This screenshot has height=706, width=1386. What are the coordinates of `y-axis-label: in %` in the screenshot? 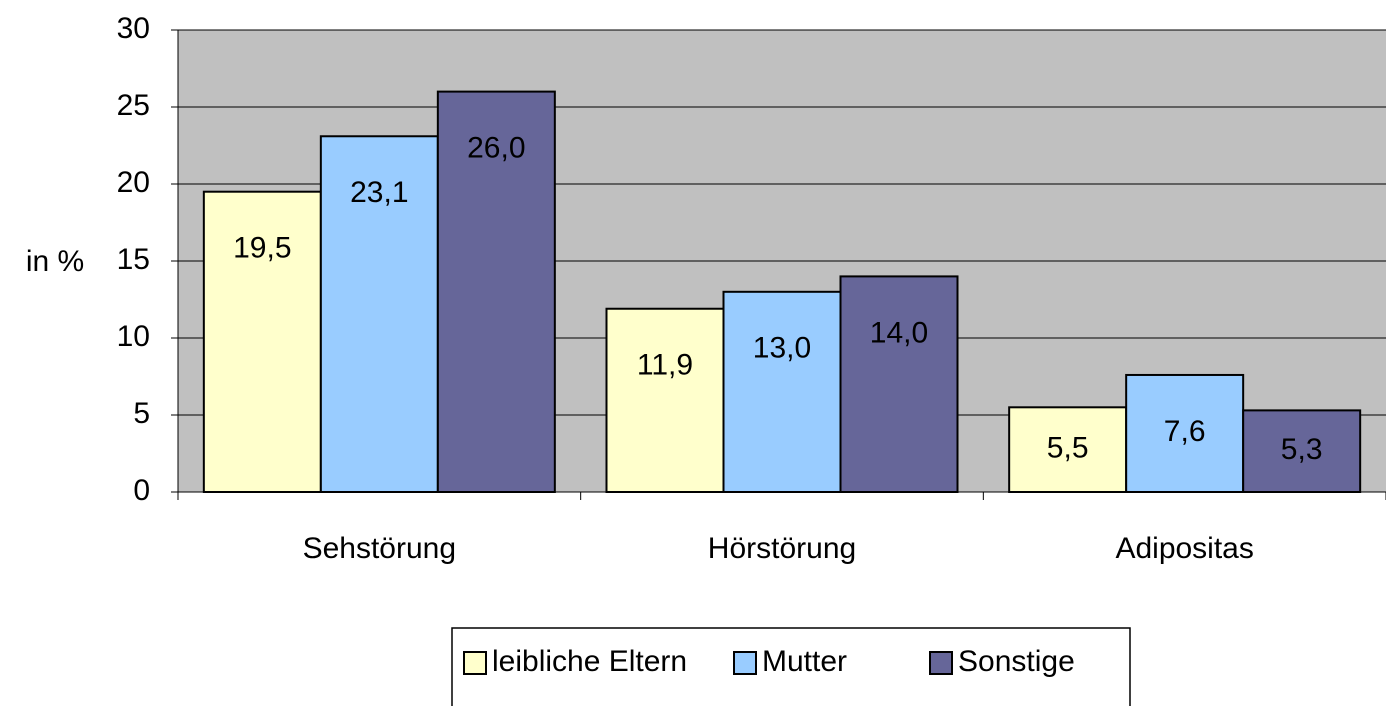 It's located at (55, 261).